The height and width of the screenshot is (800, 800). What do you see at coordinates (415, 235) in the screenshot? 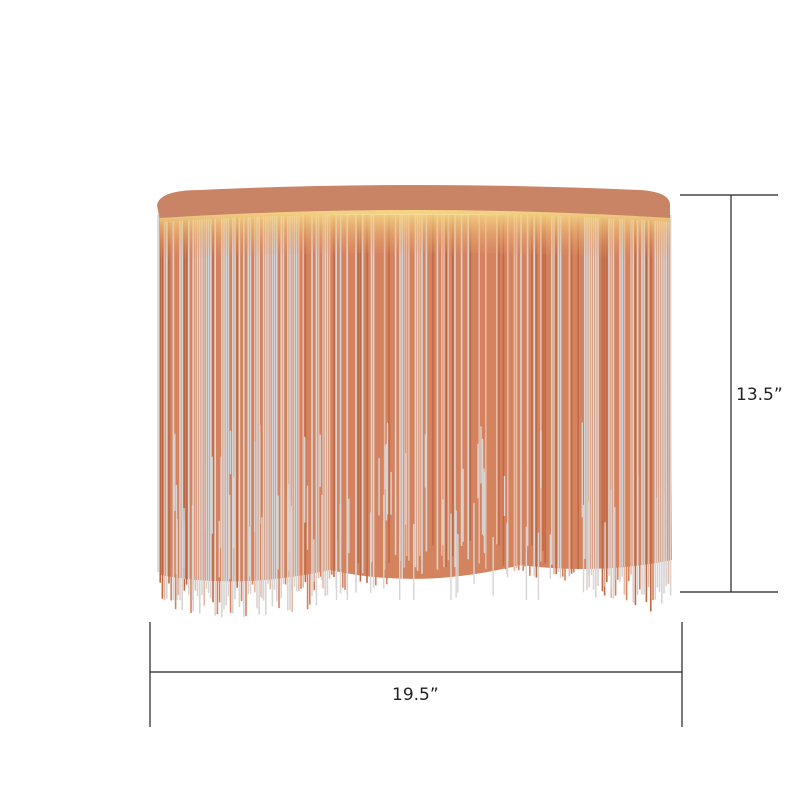
I see `lamp-glow` at bounding box center [415, 235].